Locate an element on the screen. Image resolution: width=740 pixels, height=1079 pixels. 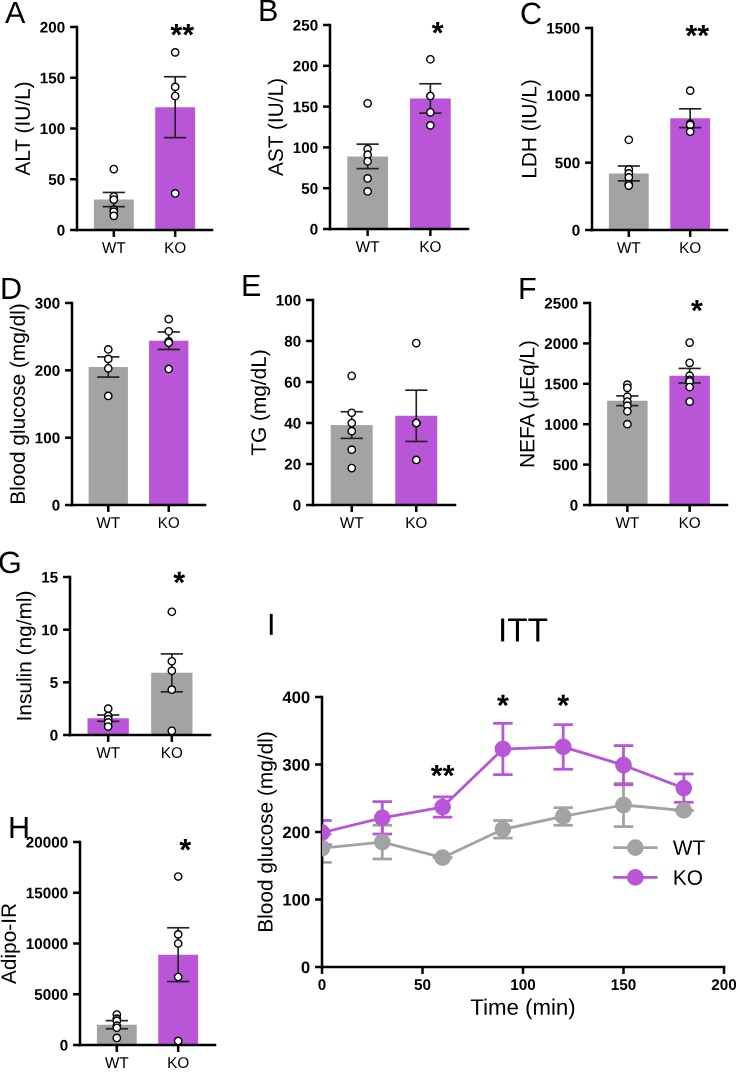
y-tick-label: 80 is located at coordinates (292, 341).